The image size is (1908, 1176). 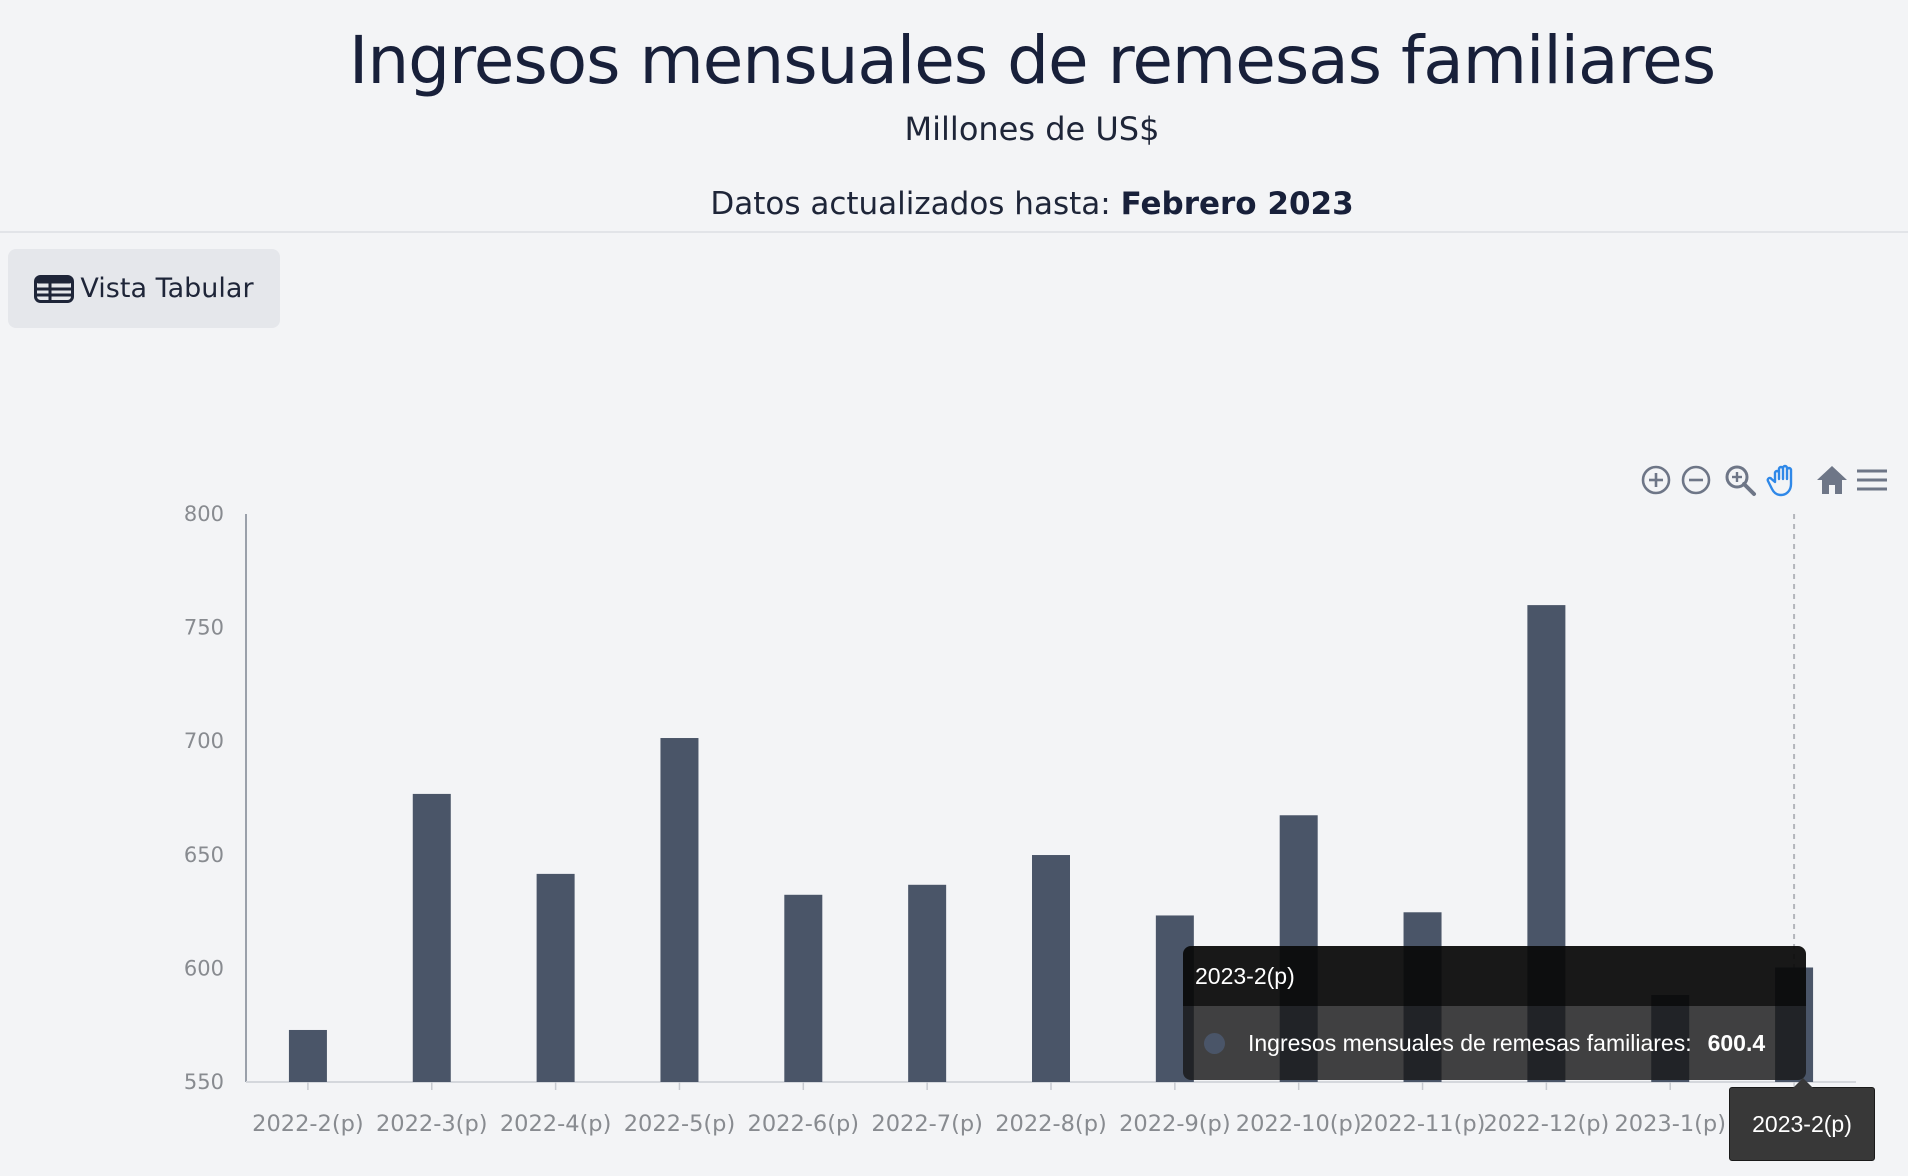 What do you see at coordinates (1872, 480) in the screenshot?
I see `menu-icon` at bounding box center [1872, 480].